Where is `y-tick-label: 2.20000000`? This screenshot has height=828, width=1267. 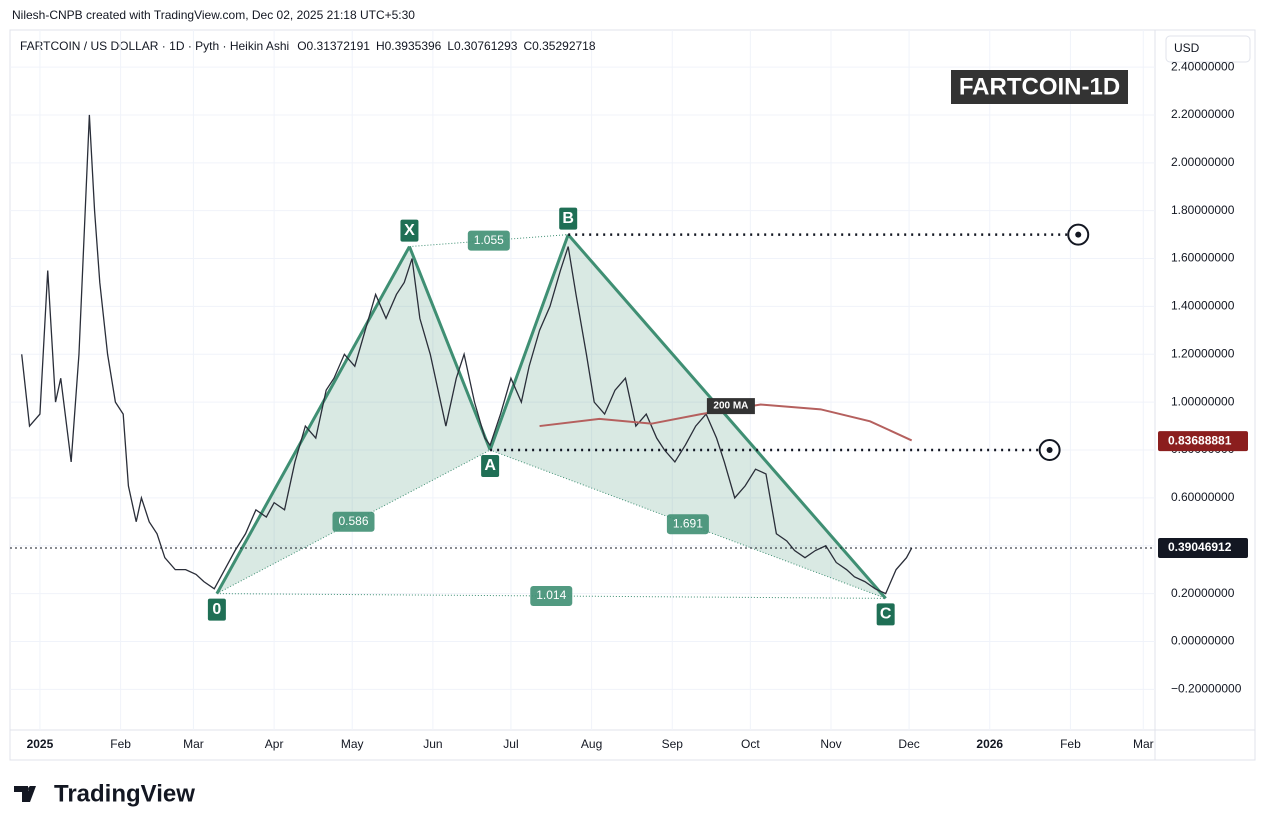
y-tick-label: 2.20000000 is located at coordinates (1203, 114).